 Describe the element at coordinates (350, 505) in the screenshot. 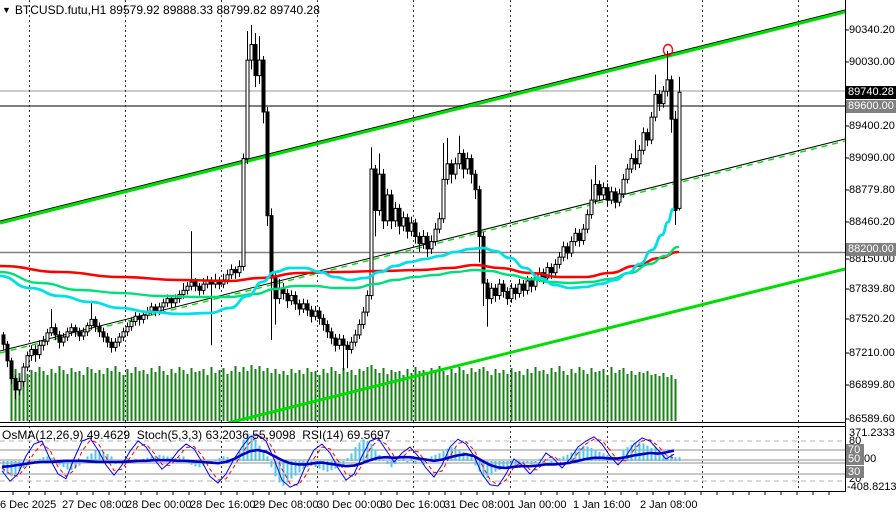

I see `time-axis-label: 30 Dec 00:00` at that location.